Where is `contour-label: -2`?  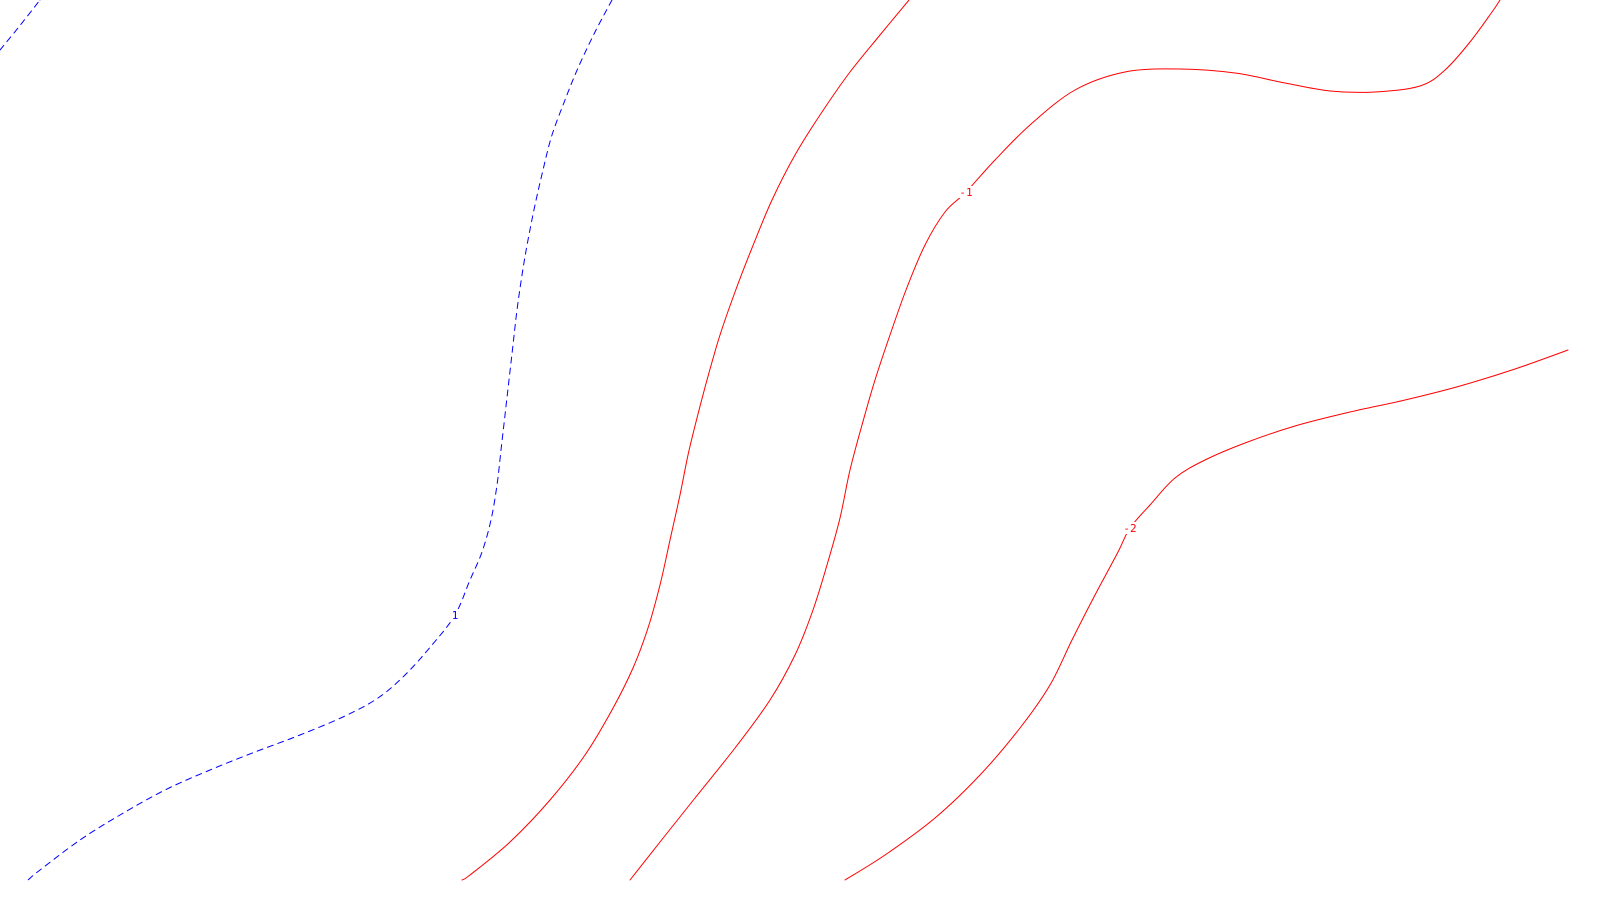 contour-label: -2 is located at coordinates (1129, 528).